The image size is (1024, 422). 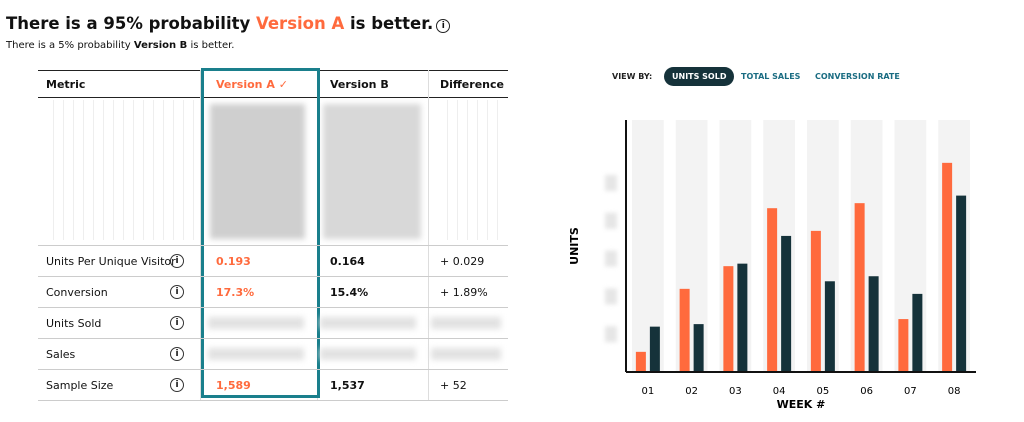 I want to click on y-axis-label: UNITS, so click(x=574, y=246).